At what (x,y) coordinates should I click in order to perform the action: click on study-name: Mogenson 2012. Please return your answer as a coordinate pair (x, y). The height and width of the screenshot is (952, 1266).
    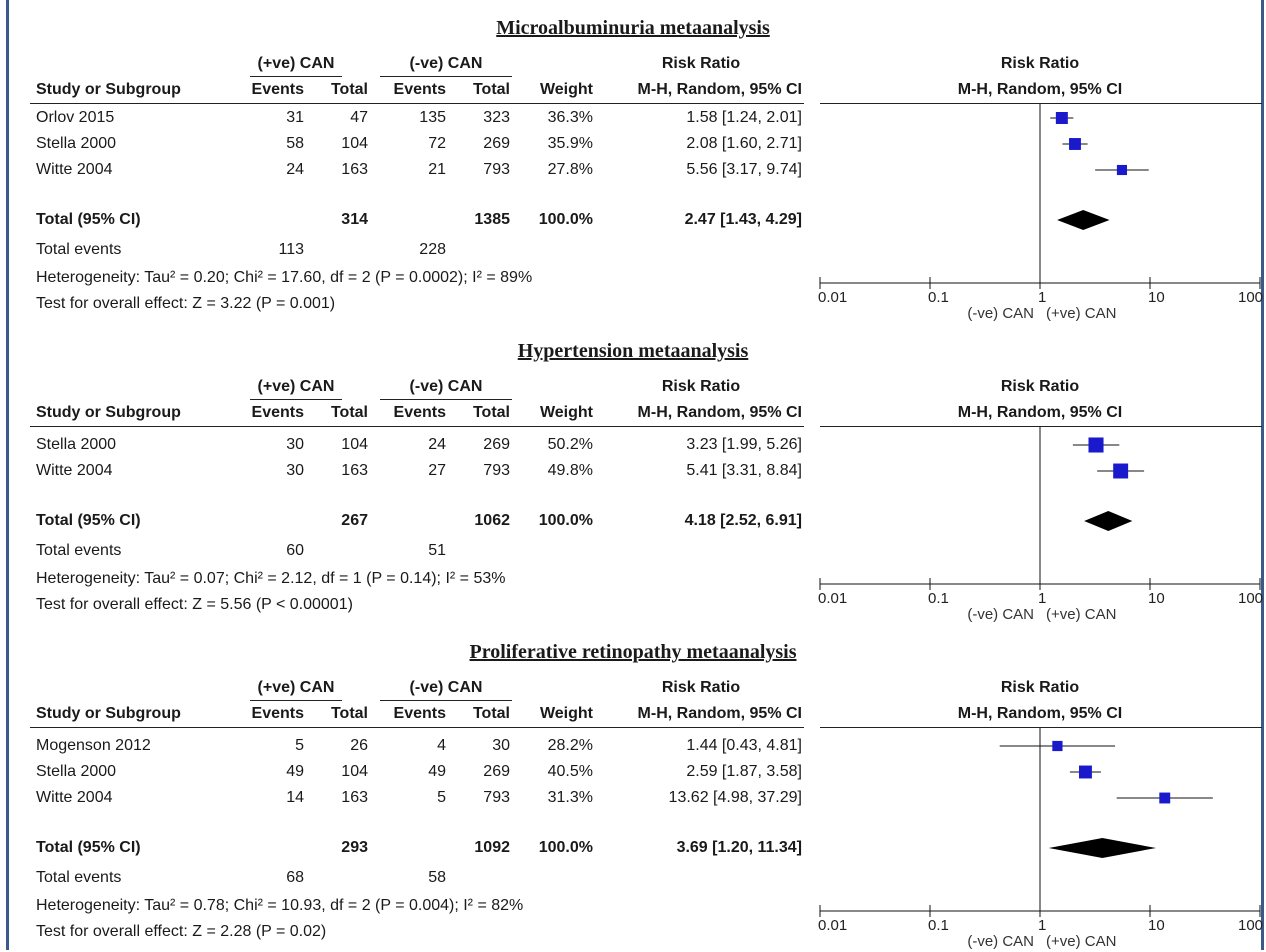
    Looking at the image, I should click on (93, 745).